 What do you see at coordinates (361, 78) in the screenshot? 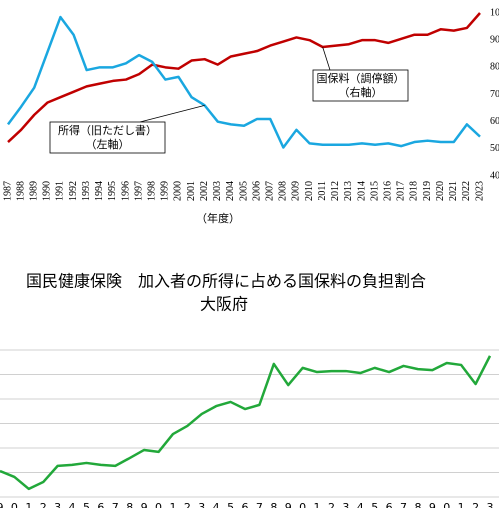
I see `legend-label: 国保料（調停額）` at bounding box center [361, 78].